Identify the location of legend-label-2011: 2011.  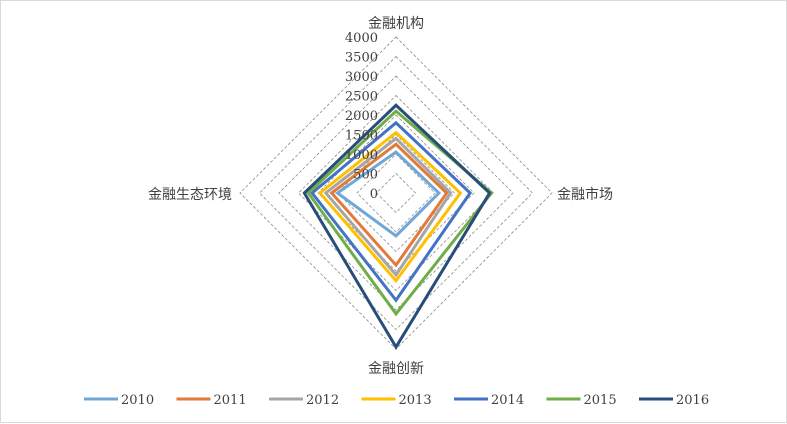
(230, 400).